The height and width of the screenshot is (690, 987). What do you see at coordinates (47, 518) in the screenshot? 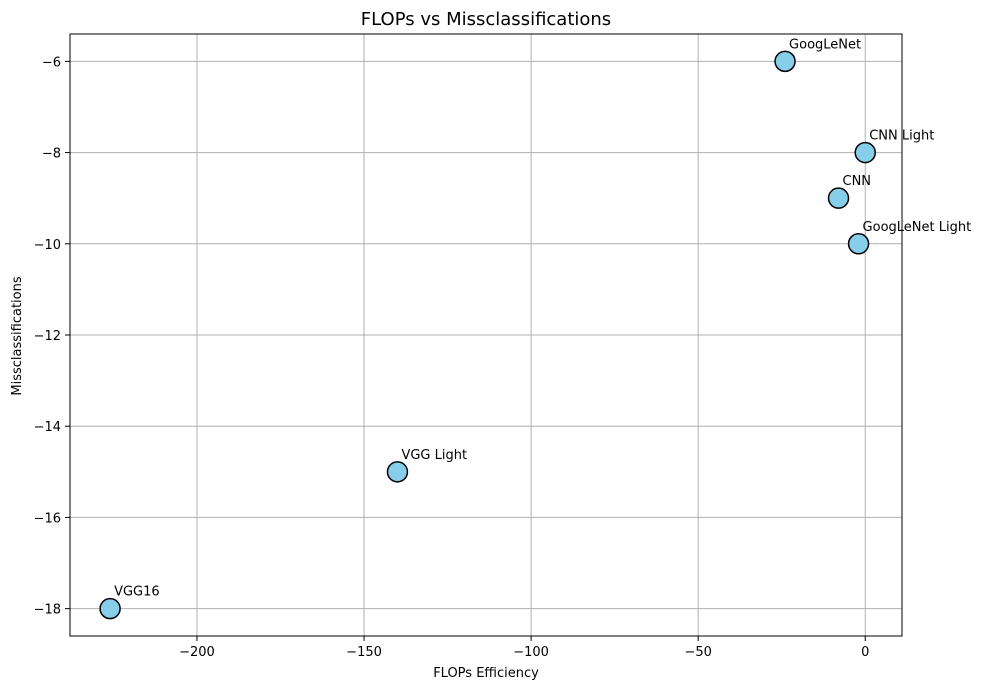
I see `y-tick-label: −16` at bounding box center [47, 518].